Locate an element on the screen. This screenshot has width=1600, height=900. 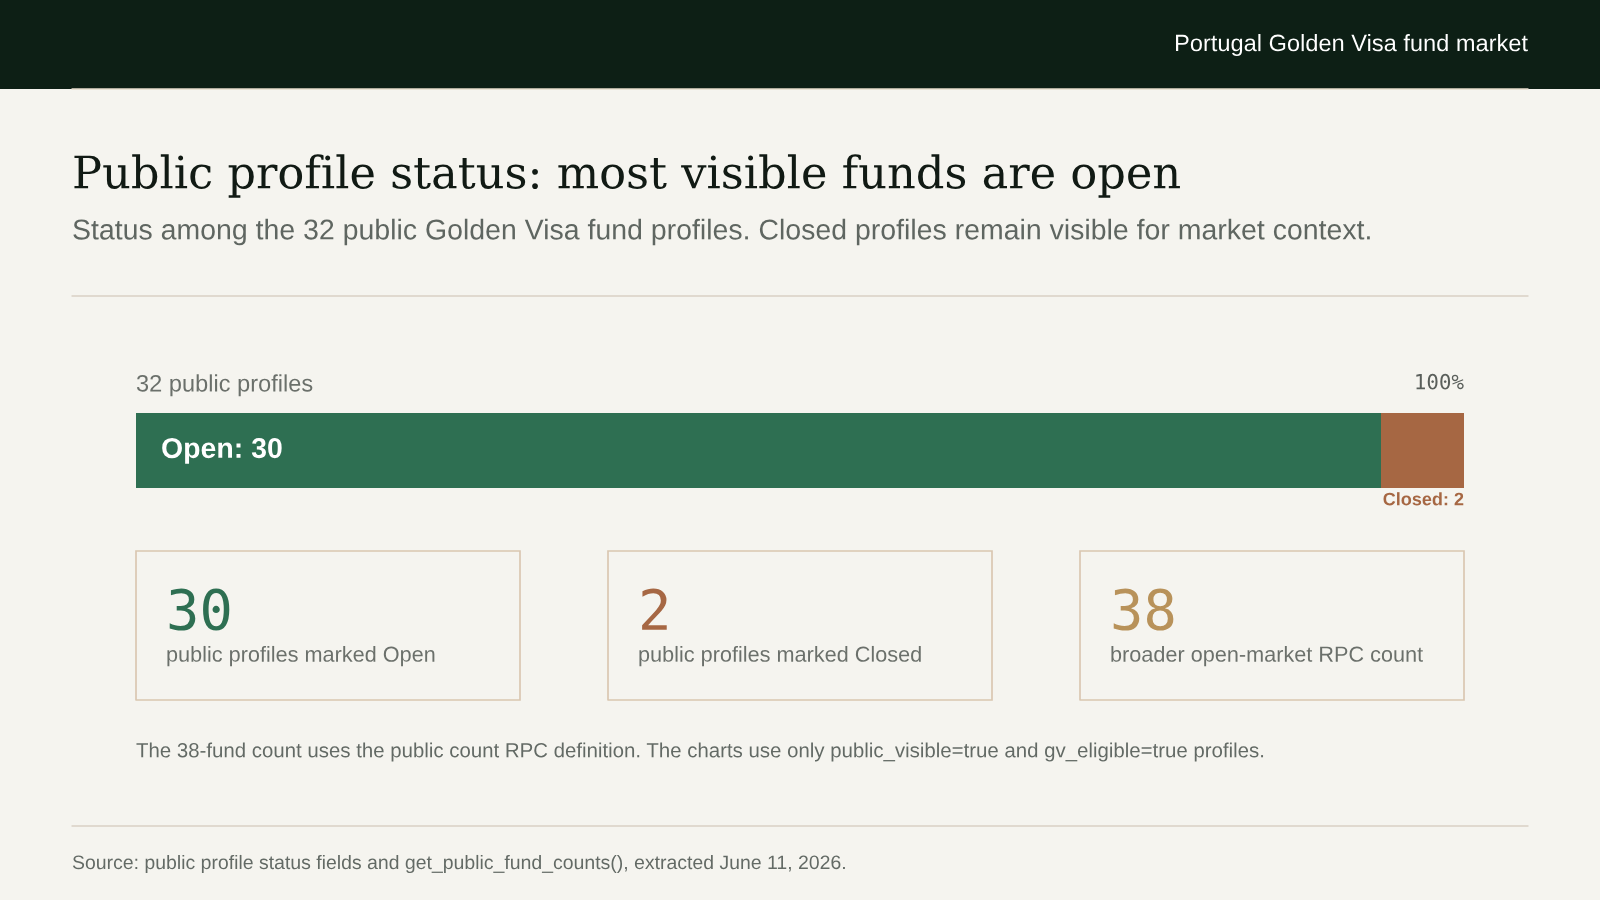
chart-subtitle: Status among the 32 public Golden Visa fund profiles. Closed profiles remain visible for market context. is located at coordinates (721, 232).